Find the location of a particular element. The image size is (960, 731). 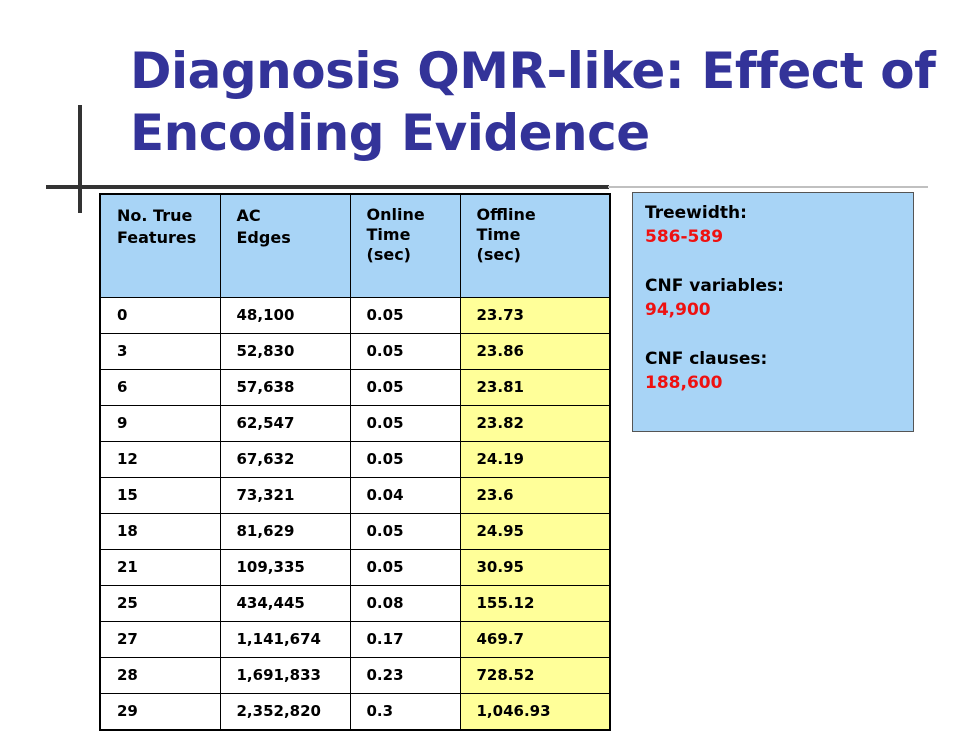

table-row: 6 57,638 0.05 23.81 is located at coordinates (355, 387).